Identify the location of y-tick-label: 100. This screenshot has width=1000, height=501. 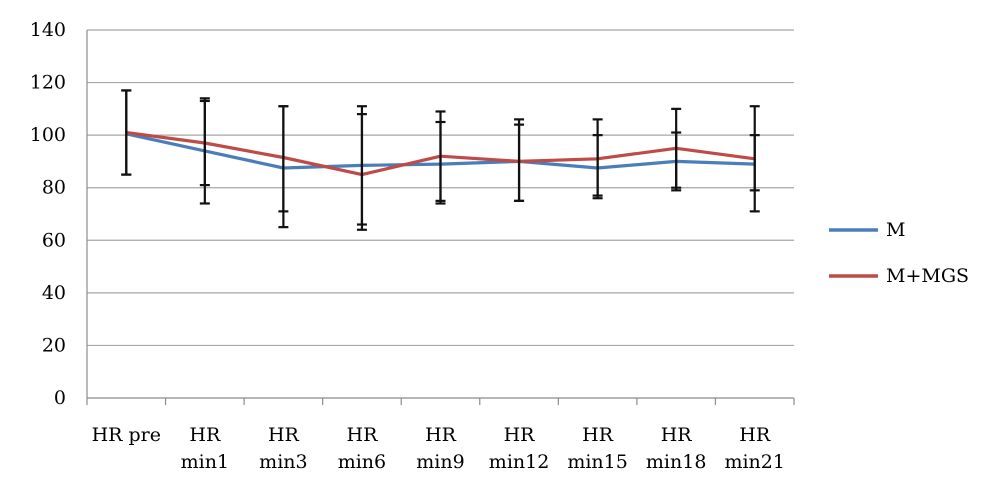
(48, 135).